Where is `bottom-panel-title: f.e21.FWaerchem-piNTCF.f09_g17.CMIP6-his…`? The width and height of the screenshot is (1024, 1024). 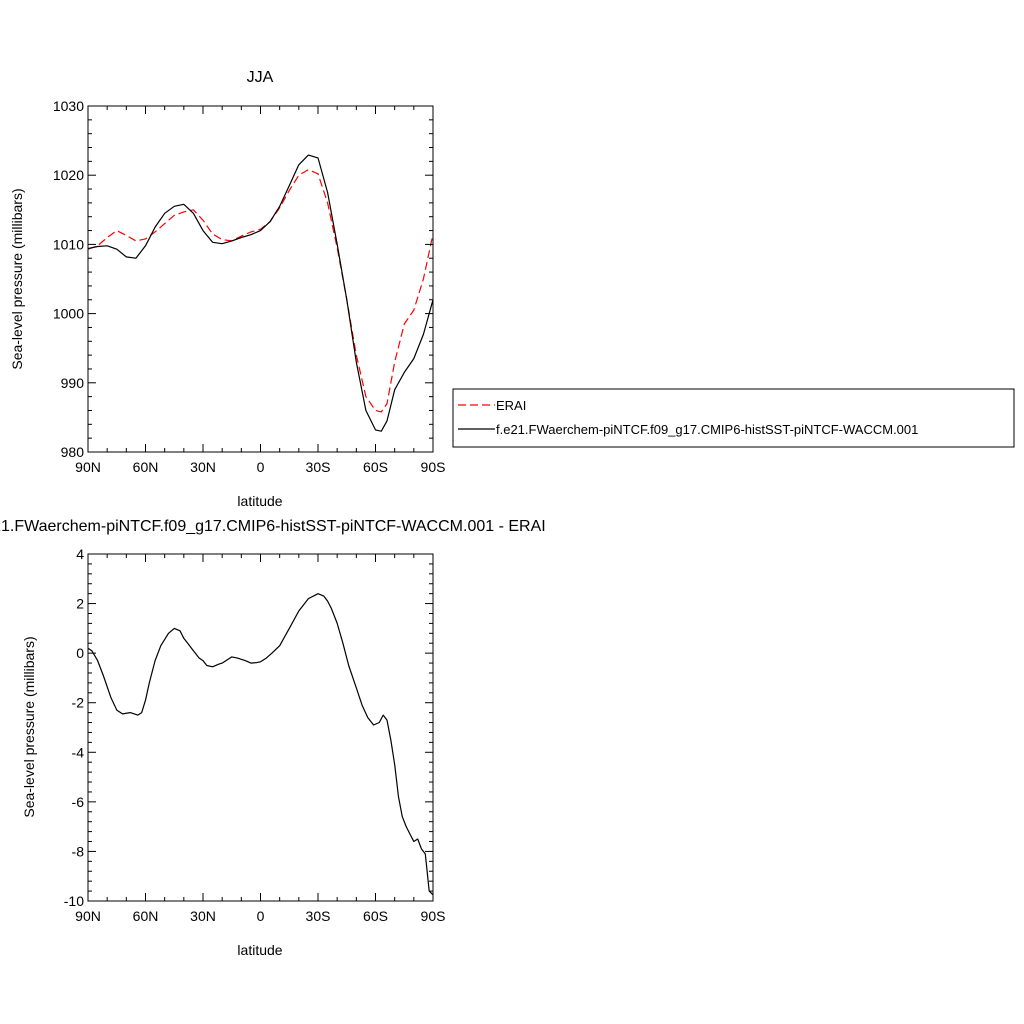 bottom-panel-title: f.e21.FWaerchem-piNTCF.f09_g17.CMIP6-his… is located at coordinates (273, 526).